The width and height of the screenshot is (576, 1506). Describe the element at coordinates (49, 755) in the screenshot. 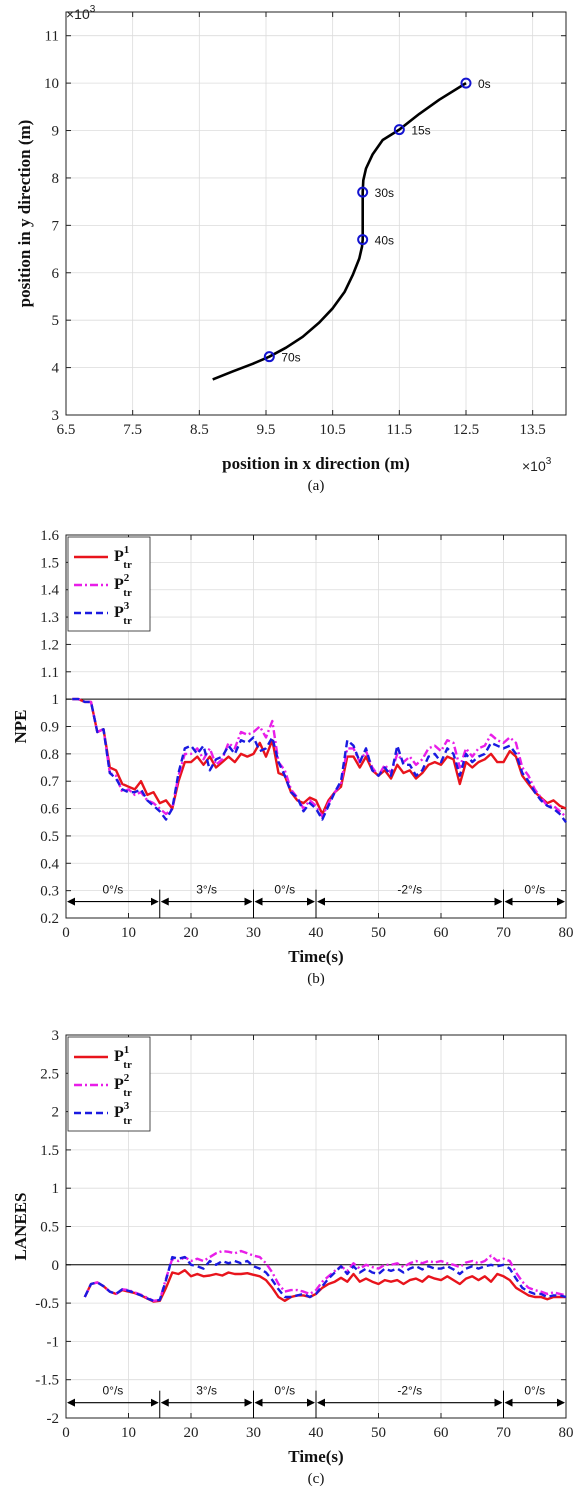

I see `y-tick-label: 0.8` at that location.